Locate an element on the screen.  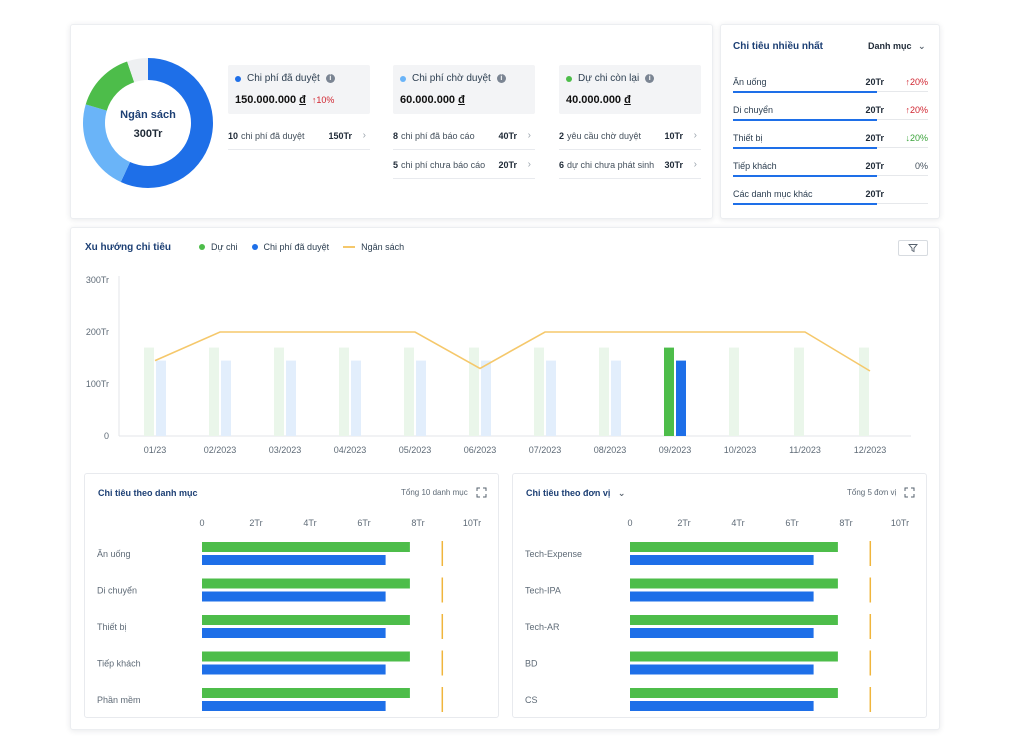
unincurred-spend-row: 6 dự chi chưa phát sinh 30Tr › is located at coordinates (630, 165).